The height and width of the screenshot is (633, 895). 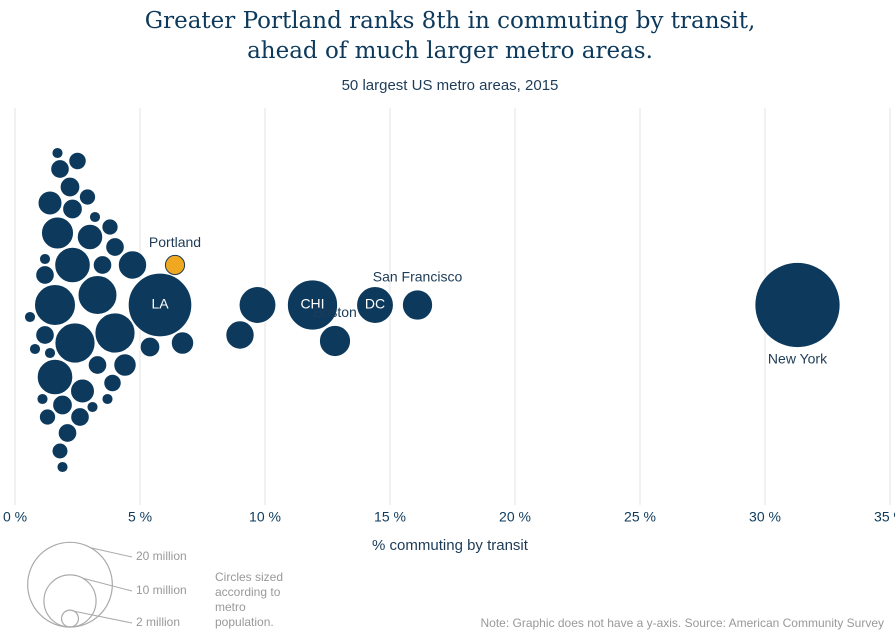 What do you see at coordinates (161, 590) in the screenshot?
I see `legend-label: 10 million` at bounding box center [161, 590].